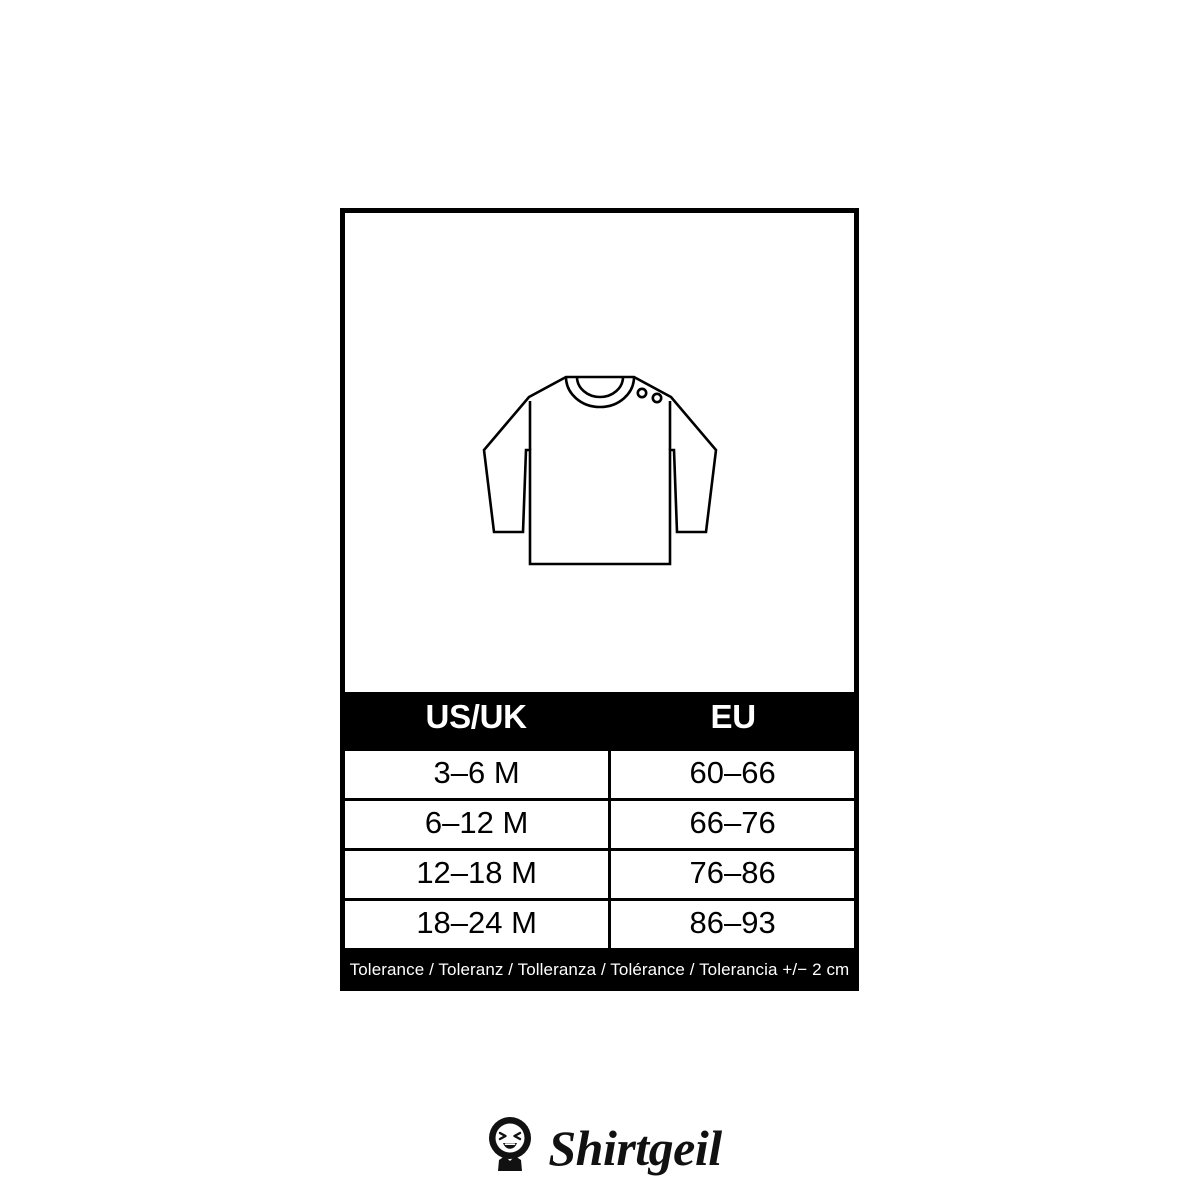 This screenshot has width=1200, height=1200. I want to click on table-row: 6–12 M 66–76, so click(599, 824).